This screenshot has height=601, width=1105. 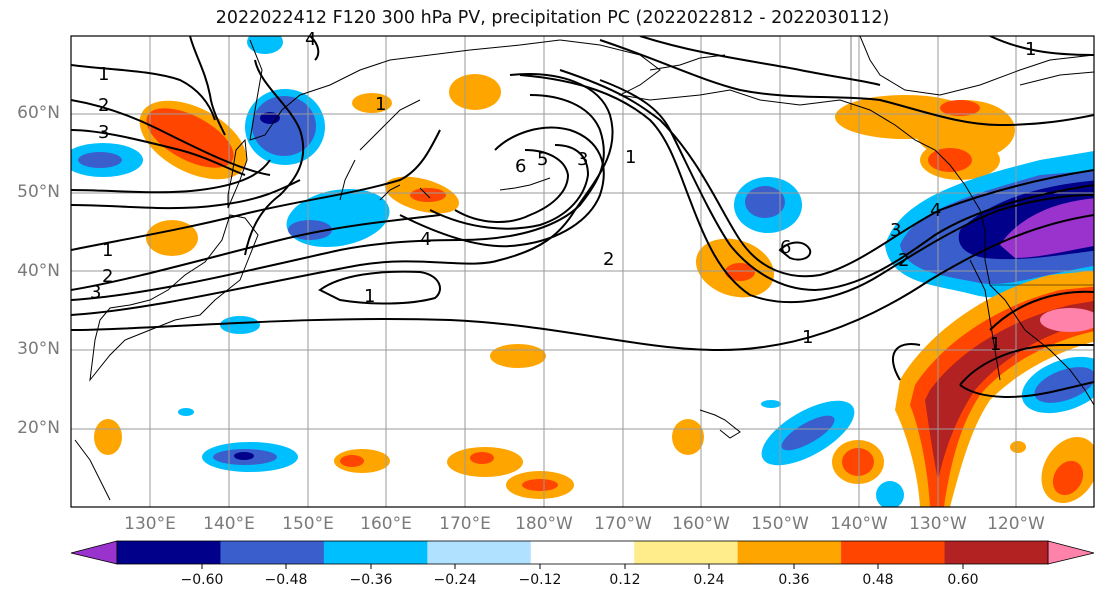 I want to click on colorbar-extend-high, so click(x=1071, y=552).